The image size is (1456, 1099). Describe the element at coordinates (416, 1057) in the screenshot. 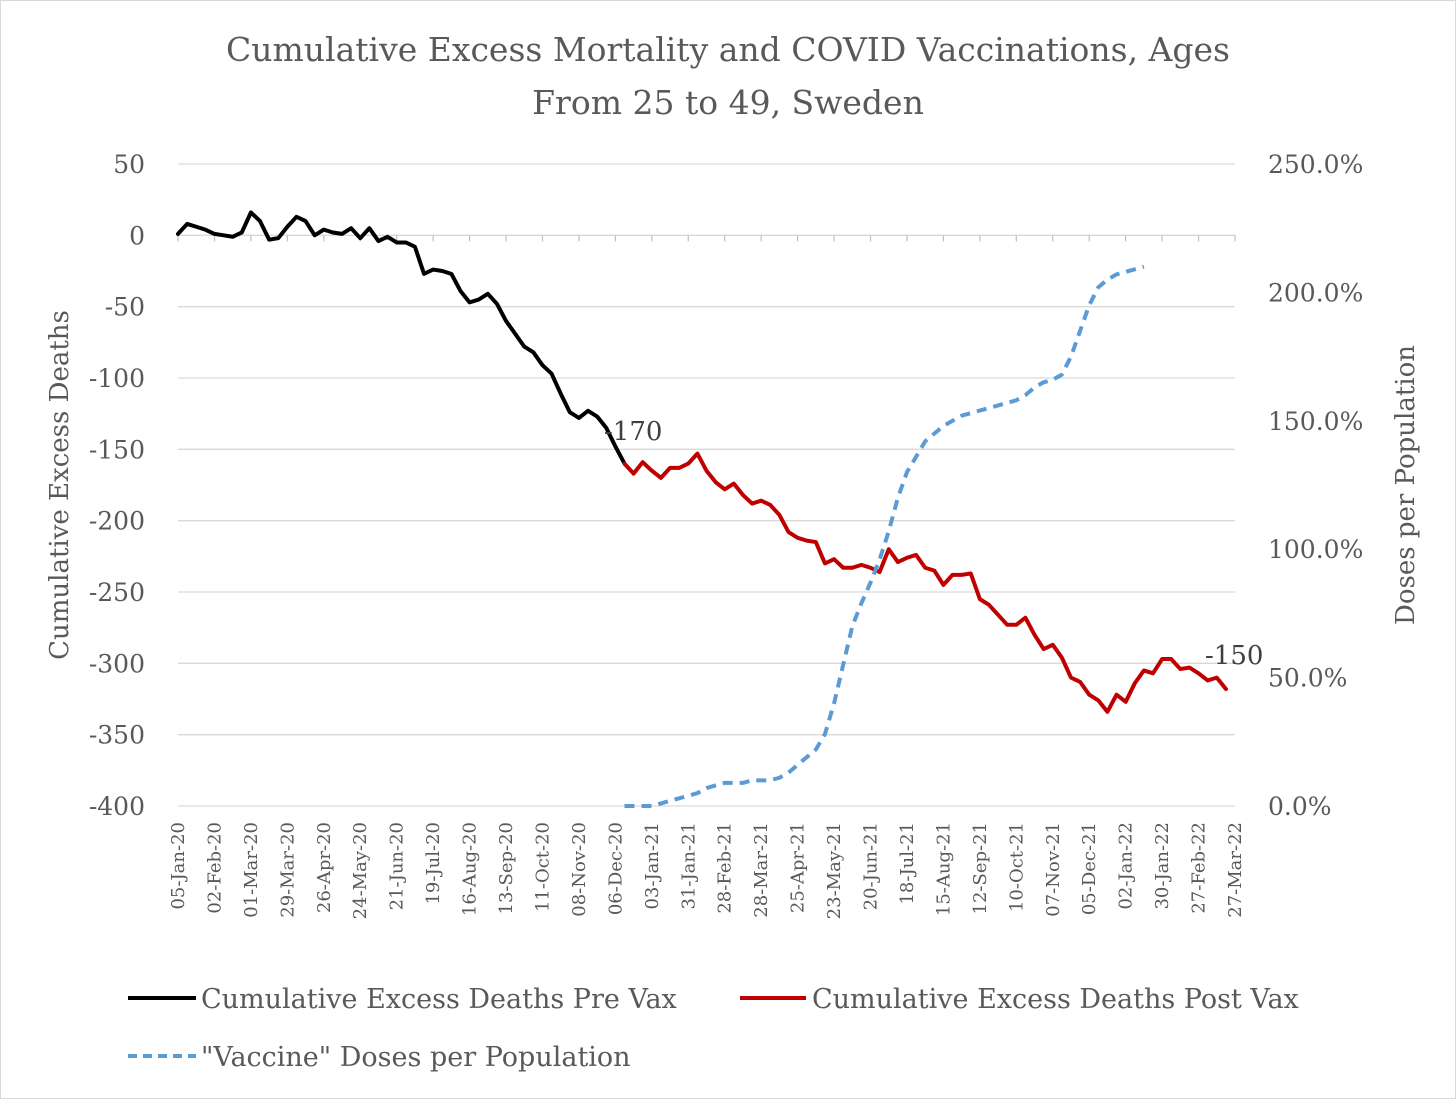

I see `legend-label-vaccine-doses: "Vaccine" Doses per Population` at that location.